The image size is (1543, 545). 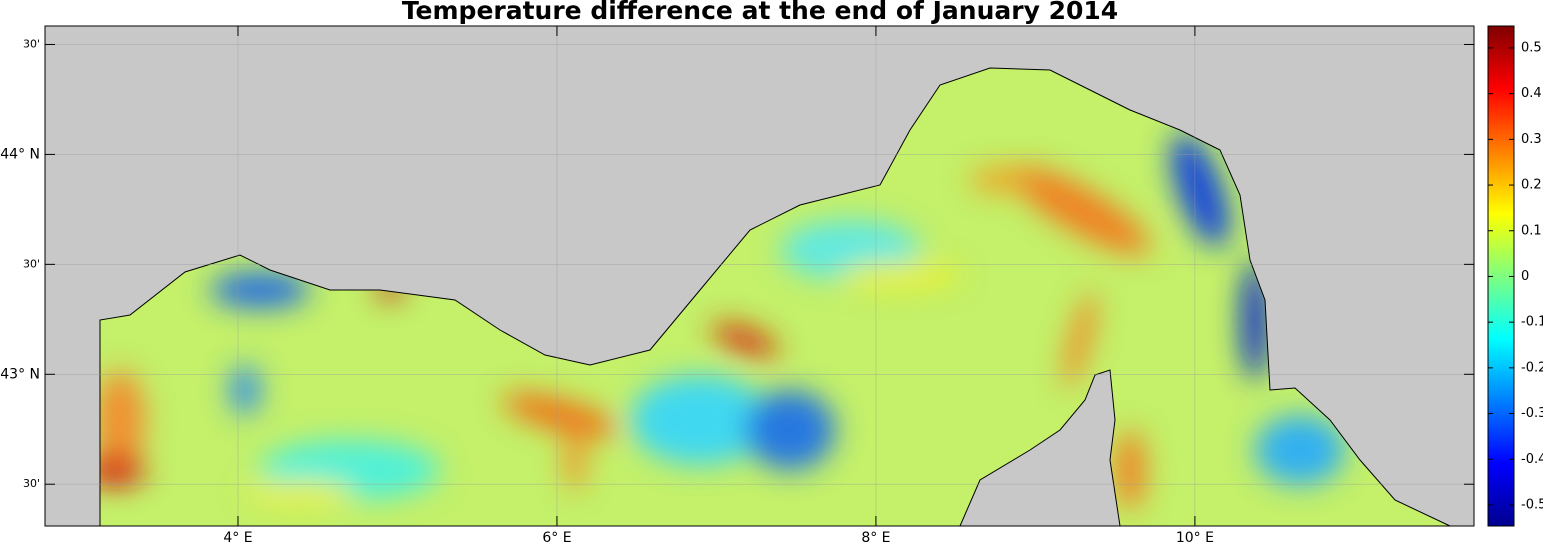 What do you see at coordinates (1532, 504) in the screenshot?
I see `colorbar-tick-label: -0.5` at bounding box center [1532, 504].